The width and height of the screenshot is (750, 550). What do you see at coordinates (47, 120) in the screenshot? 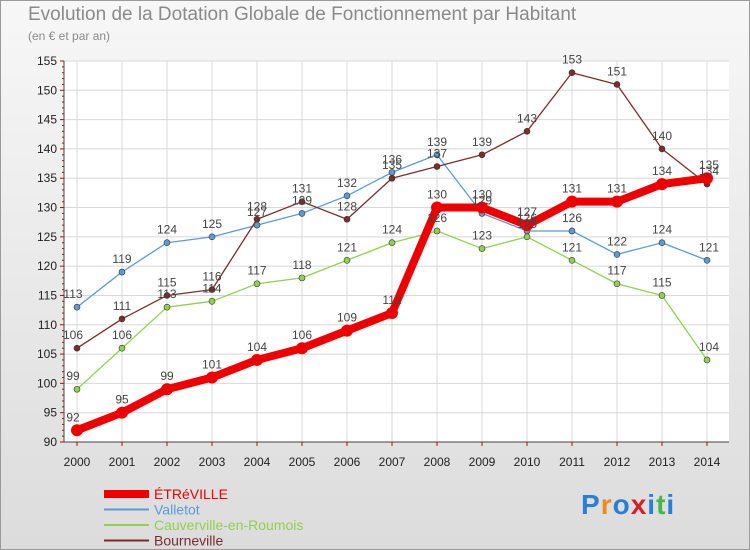
I see `y-tick-label: 145` at bounding box center [47, 120].